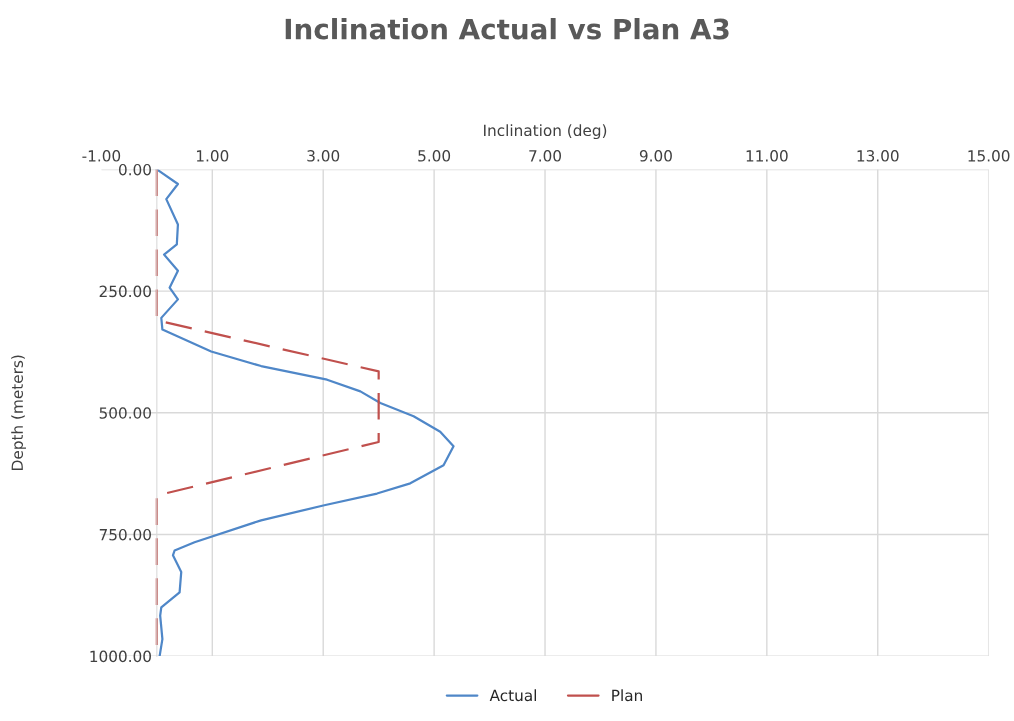  Describe the element at coordinates (627, 695) in the screenshot. I see `legend-label: Plan` at that location.